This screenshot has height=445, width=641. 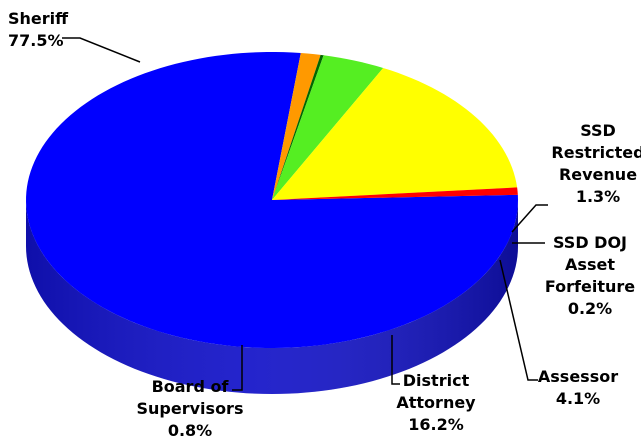 I want to click on slice-label-line-sheriff: Sheriff, so click(x=38, y=18).